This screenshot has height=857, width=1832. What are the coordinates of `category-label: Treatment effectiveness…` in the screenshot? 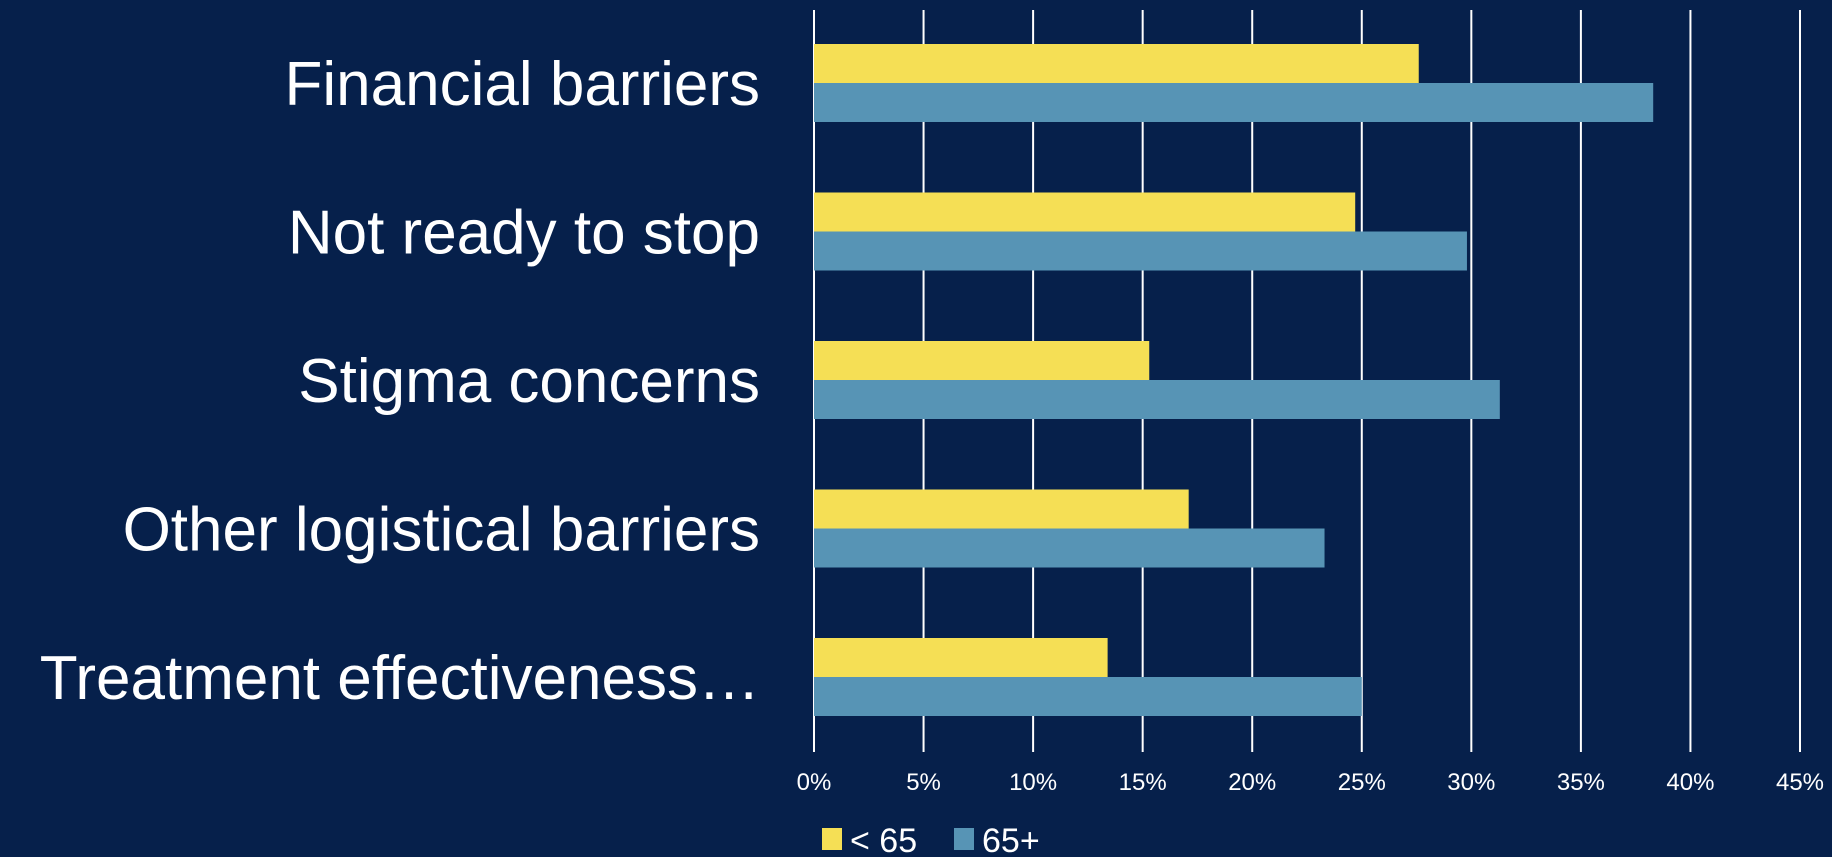 It's located at (400, 678).